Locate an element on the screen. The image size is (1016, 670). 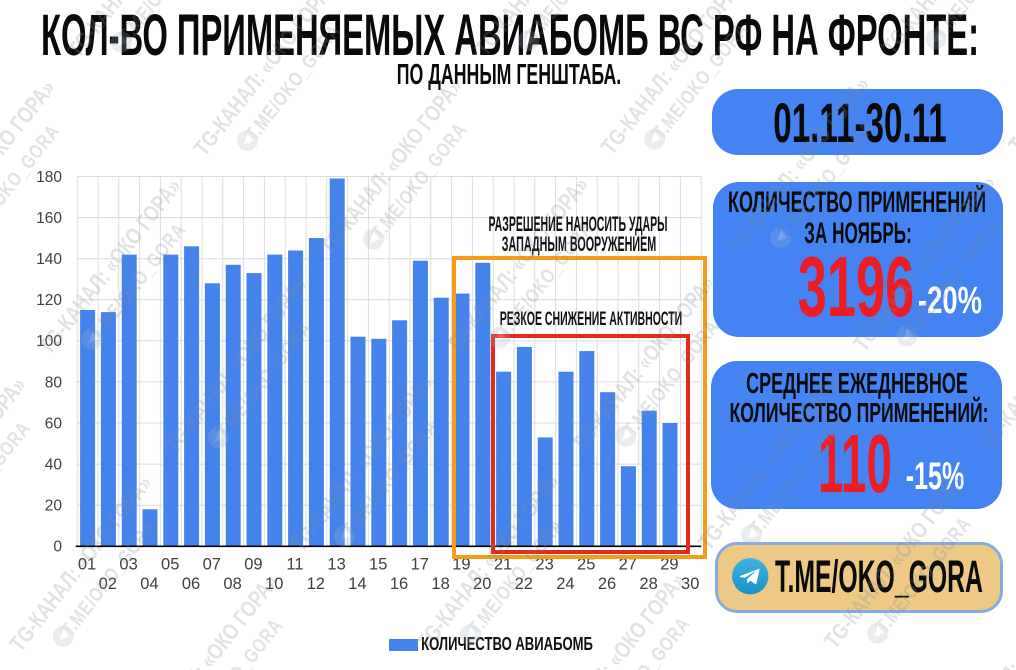
svg-text: 03 is located at coordinates (128, 564).